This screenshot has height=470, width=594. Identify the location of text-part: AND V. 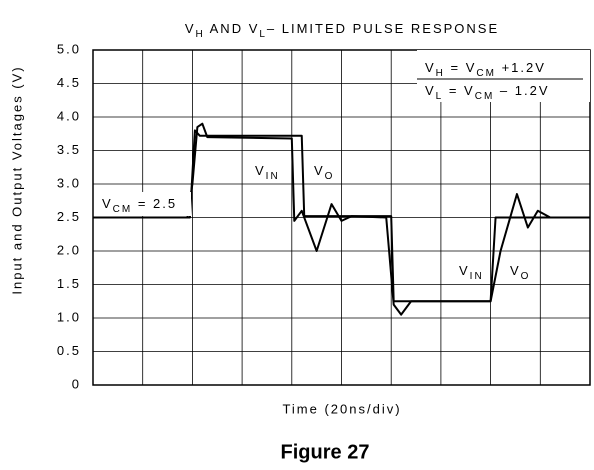
(232, 28).